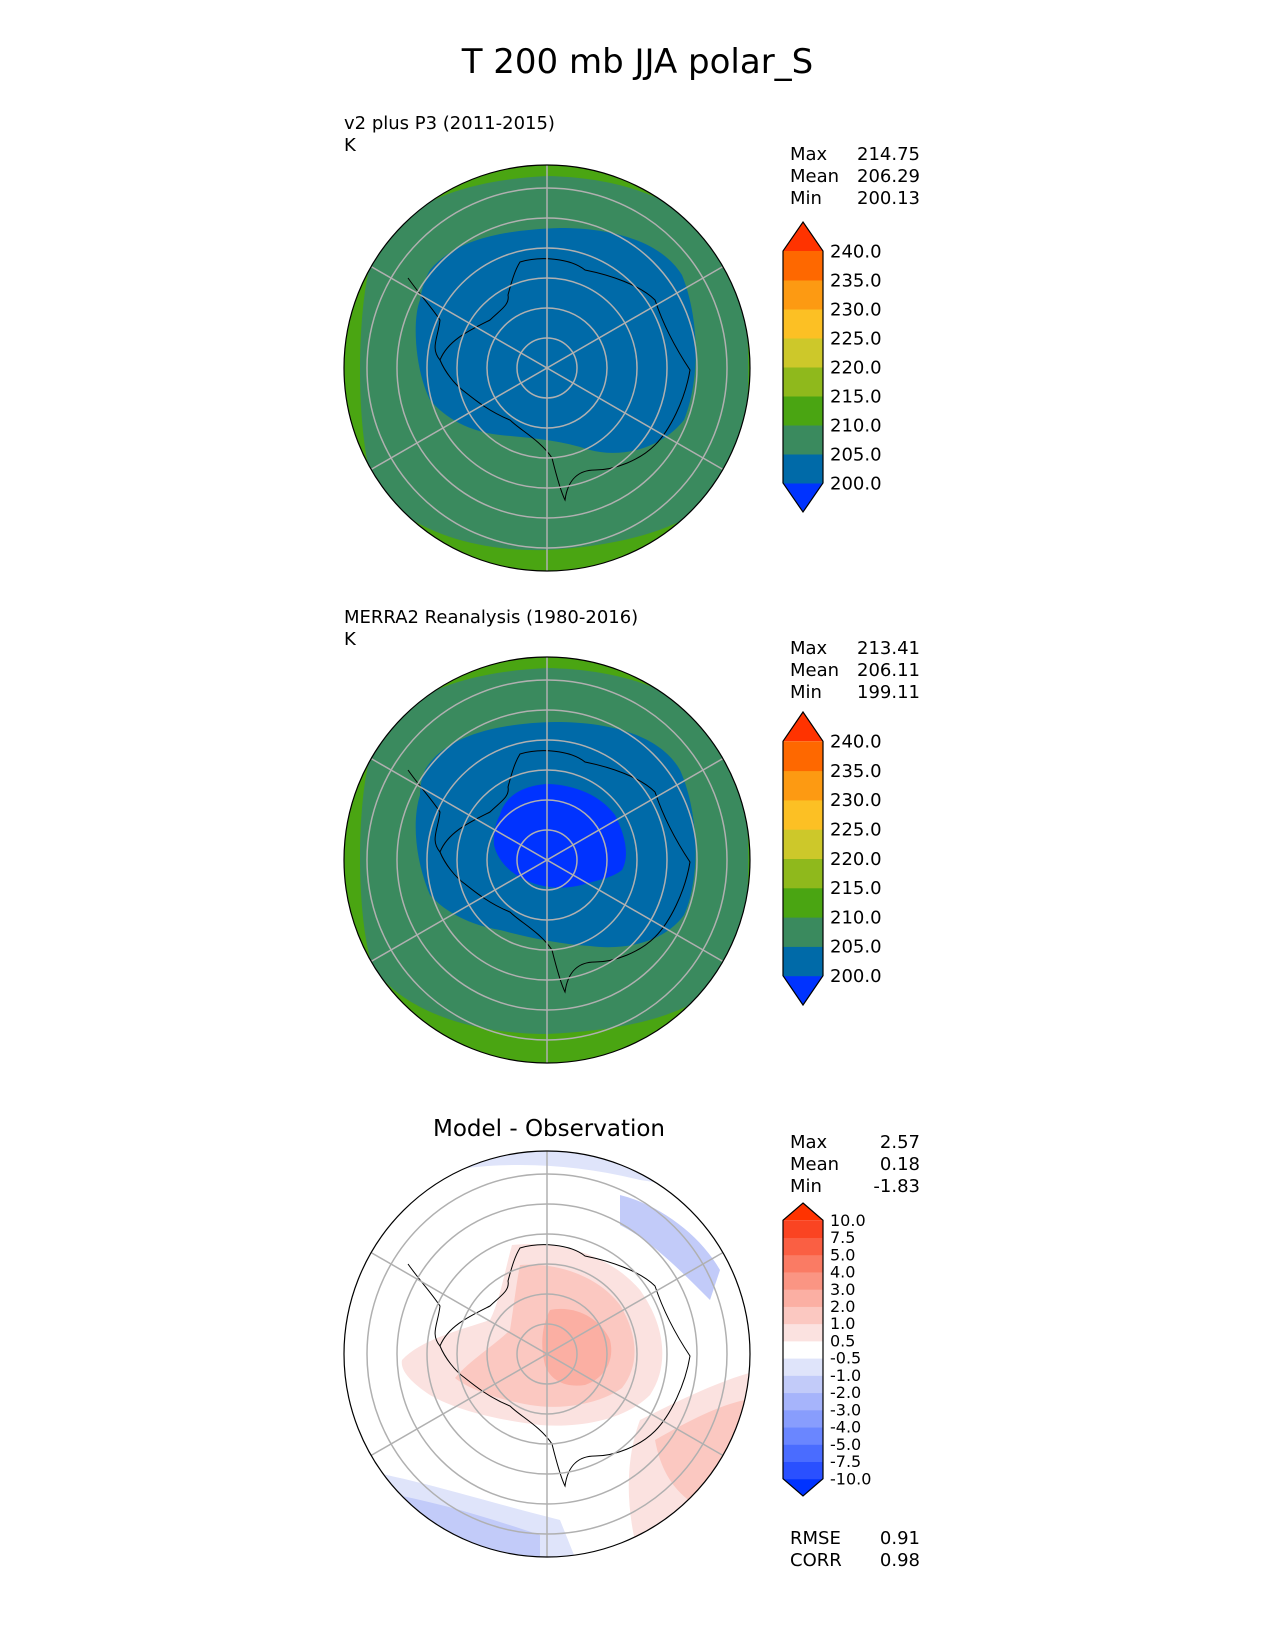 The height and width of the screenshot is (1650, 1275). I want to click on stat-min: Min 199.11, so click(855, 692).